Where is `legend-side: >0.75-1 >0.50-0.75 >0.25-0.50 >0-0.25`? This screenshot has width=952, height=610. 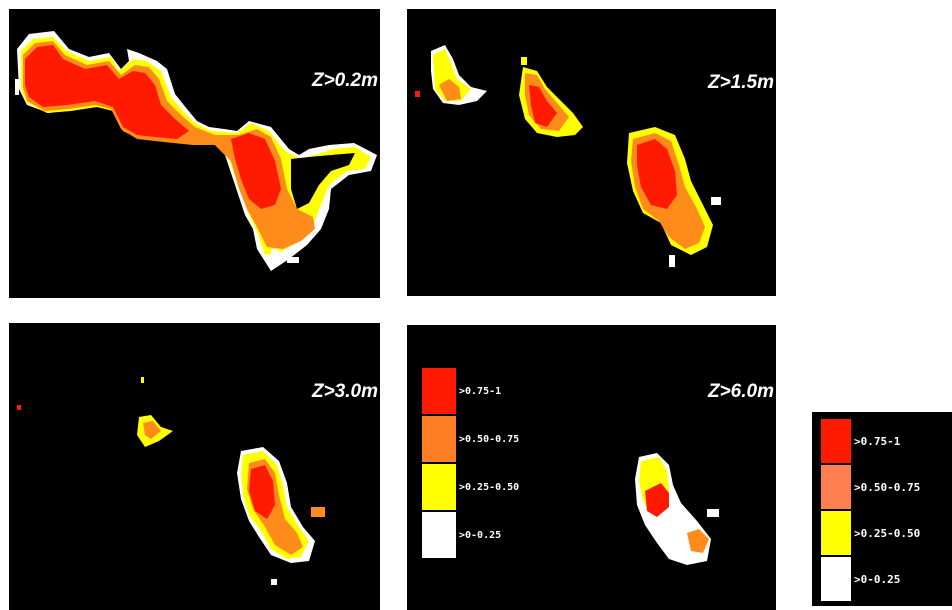 legend-side: >0.75-1 >0.50-0.75 >0.25-0.50 >0-0.25 is located at coordinates (882, 509).